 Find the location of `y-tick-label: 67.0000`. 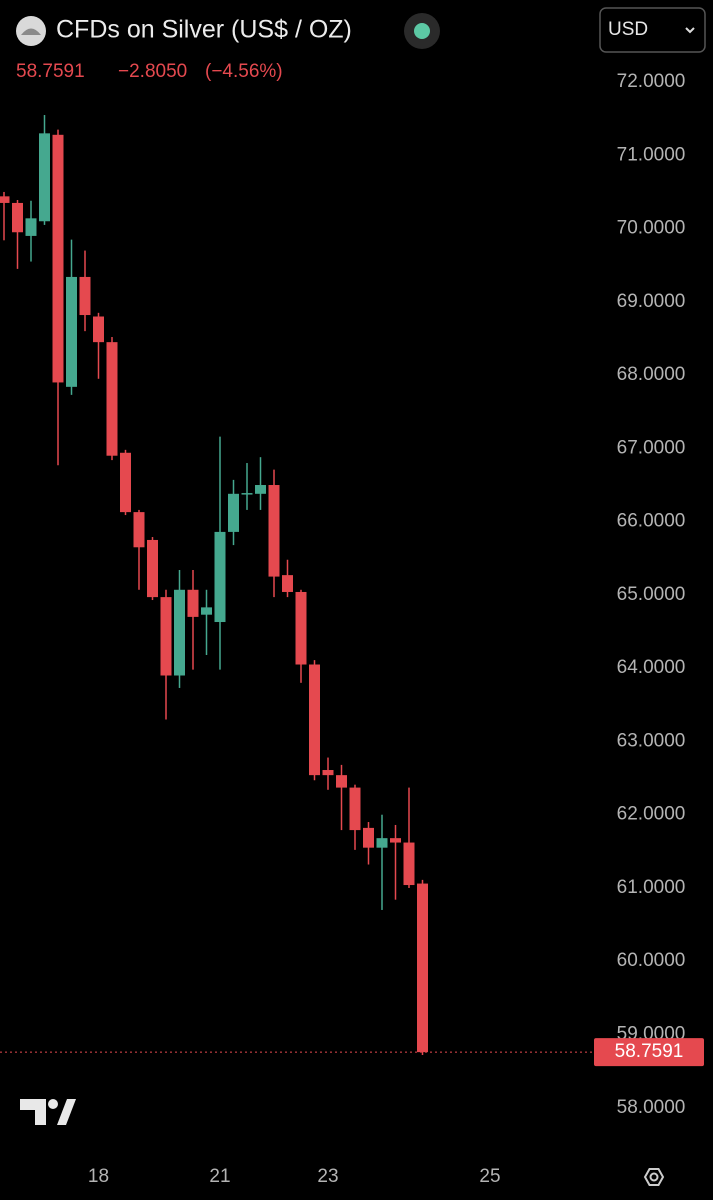

y-tick-label: 67.0000 is located at coordinates (651, 447).